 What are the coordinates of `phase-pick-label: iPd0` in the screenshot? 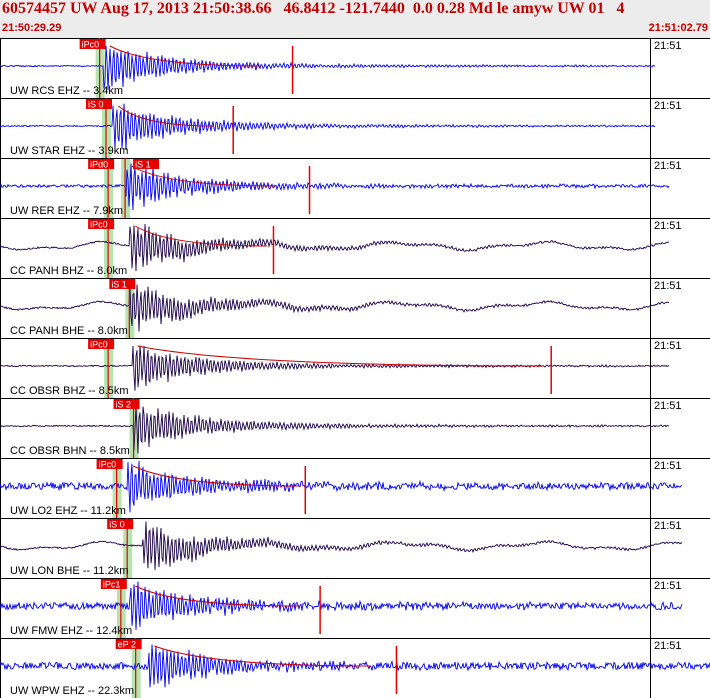 It's located at (99, 165).